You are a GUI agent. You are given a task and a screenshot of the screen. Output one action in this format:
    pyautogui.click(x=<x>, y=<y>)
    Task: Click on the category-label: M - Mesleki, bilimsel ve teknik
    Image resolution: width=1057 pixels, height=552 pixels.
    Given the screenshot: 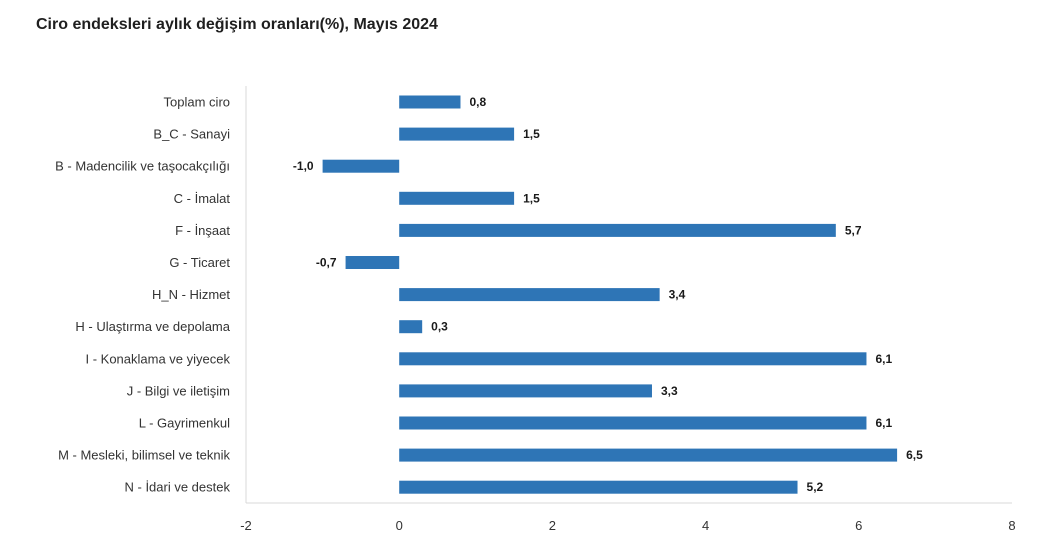 What is the action you would take?
    pyautogui.click(x=144, y=455)
    